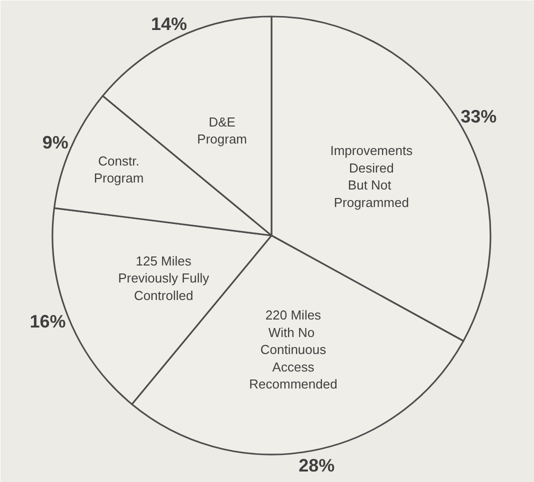  I want to click on slice-label: 125 Miles Previously Fully Controlled, so click(164, 278).